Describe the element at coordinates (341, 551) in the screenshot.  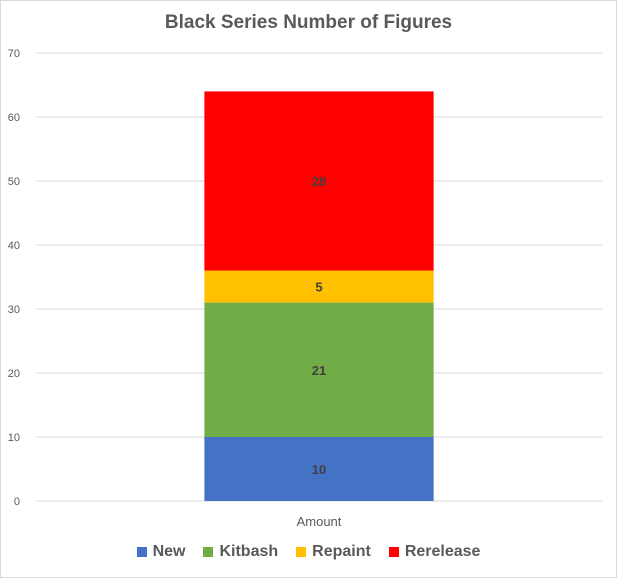
I see `legend-label: Repaint` at that location.